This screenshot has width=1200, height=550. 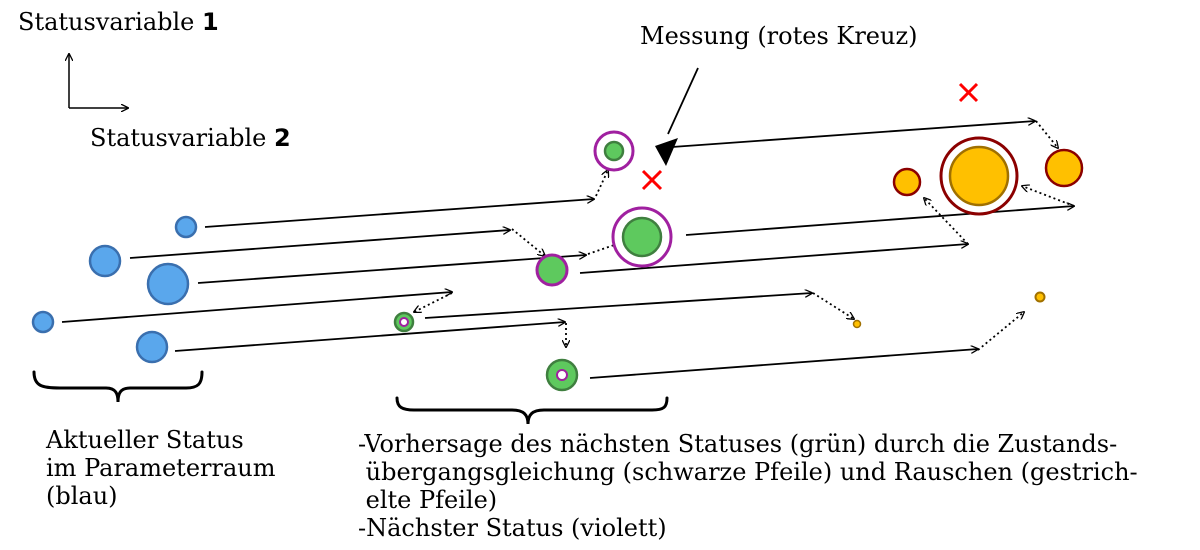 I want to click on current-state-caption: Aktueller Status im Parameterraum (blau), so click(x=196, y=468).